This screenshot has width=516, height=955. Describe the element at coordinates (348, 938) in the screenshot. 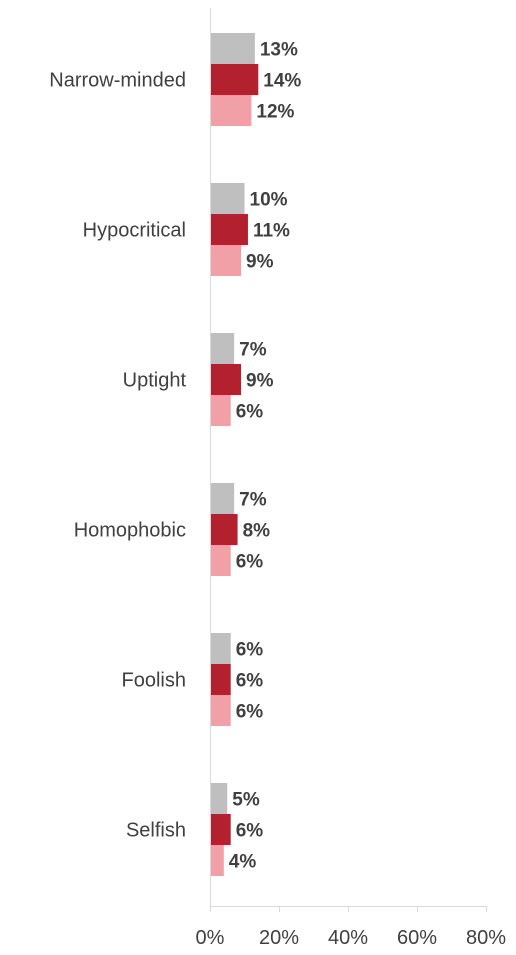

I see `x-tick-label: 40%` at that location.